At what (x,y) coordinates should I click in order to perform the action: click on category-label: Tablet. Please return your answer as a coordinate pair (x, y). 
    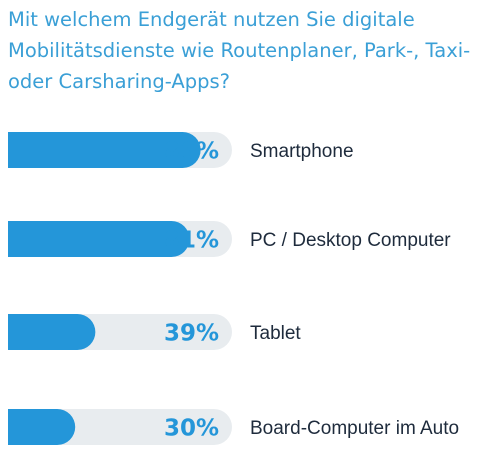
    Looking at the image, I should click on (275, 333).